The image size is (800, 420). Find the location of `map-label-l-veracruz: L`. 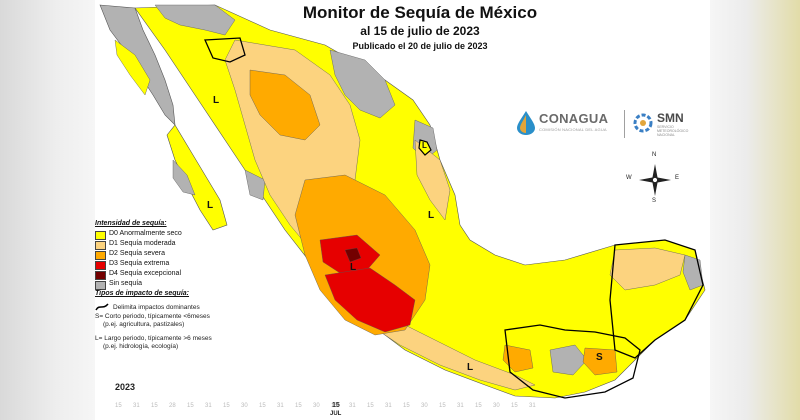

map-label-l-veracruz: L is located at coordinates (424, 145).